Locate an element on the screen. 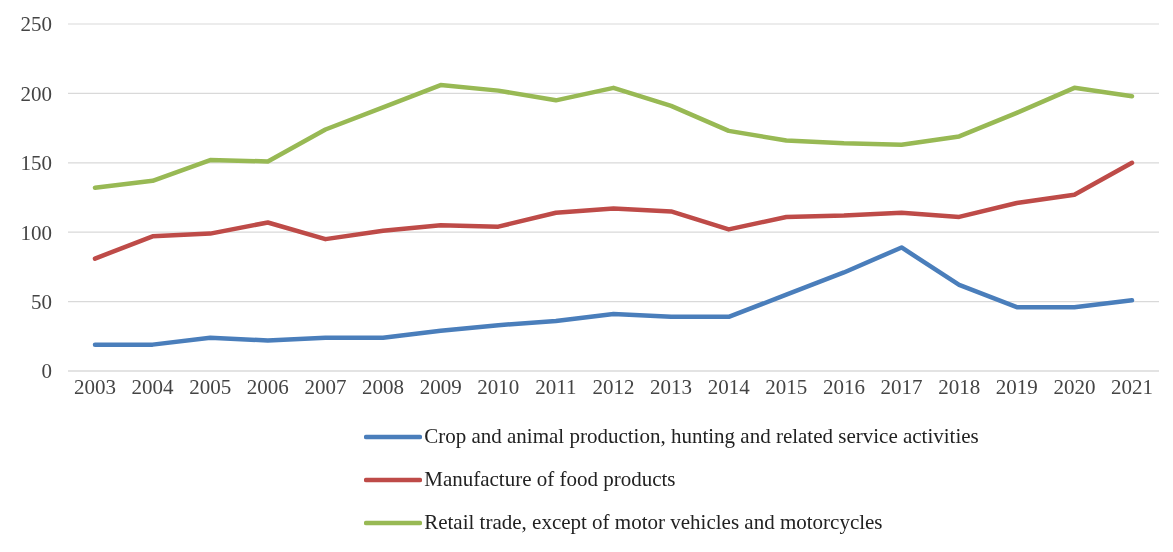 The width and height of the screenshot is (1173, 552). x-tick-label: 2008 is located at coordinates (383, 386).